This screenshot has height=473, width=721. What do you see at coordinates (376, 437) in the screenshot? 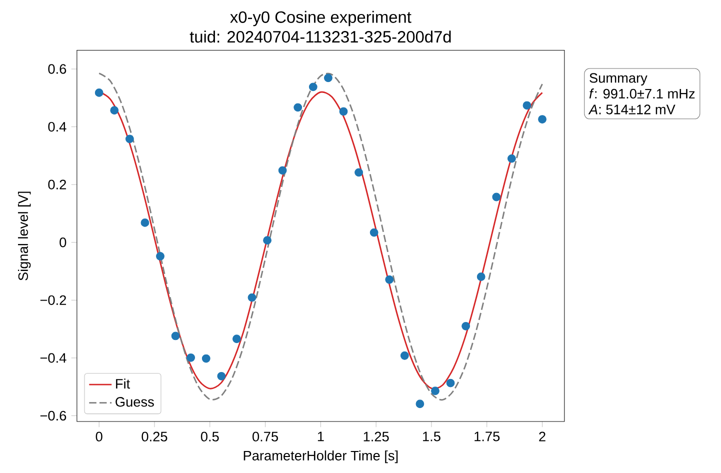
I see `x-tick-label: 1.25` at bounding box center [376, 437].